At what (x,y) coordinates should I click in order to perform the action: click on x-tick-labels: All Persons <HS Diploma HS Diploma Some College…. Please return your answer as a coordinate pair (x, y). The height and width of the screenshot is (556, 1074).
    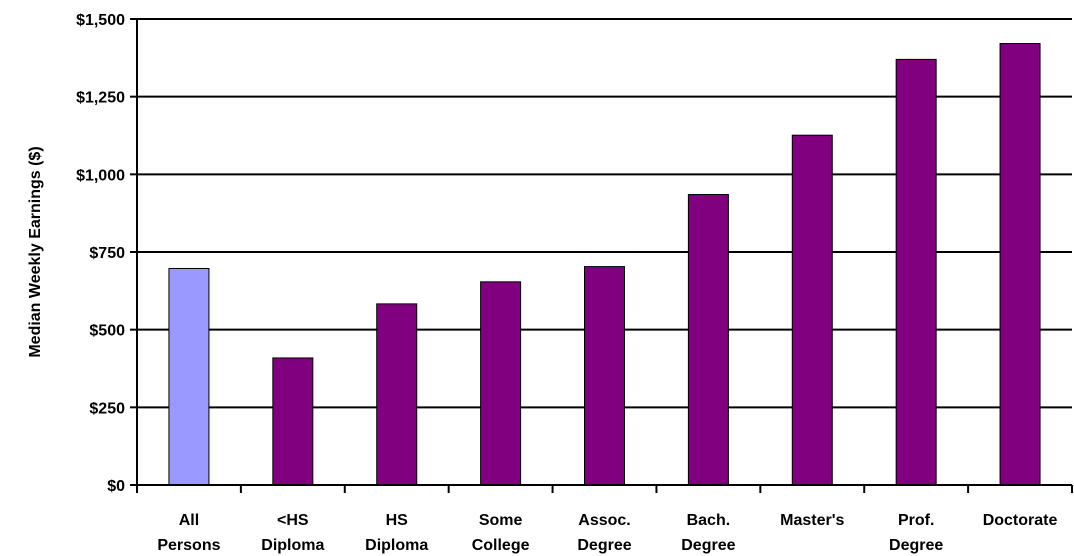
    Looking at the image, I should click on (607, 533).